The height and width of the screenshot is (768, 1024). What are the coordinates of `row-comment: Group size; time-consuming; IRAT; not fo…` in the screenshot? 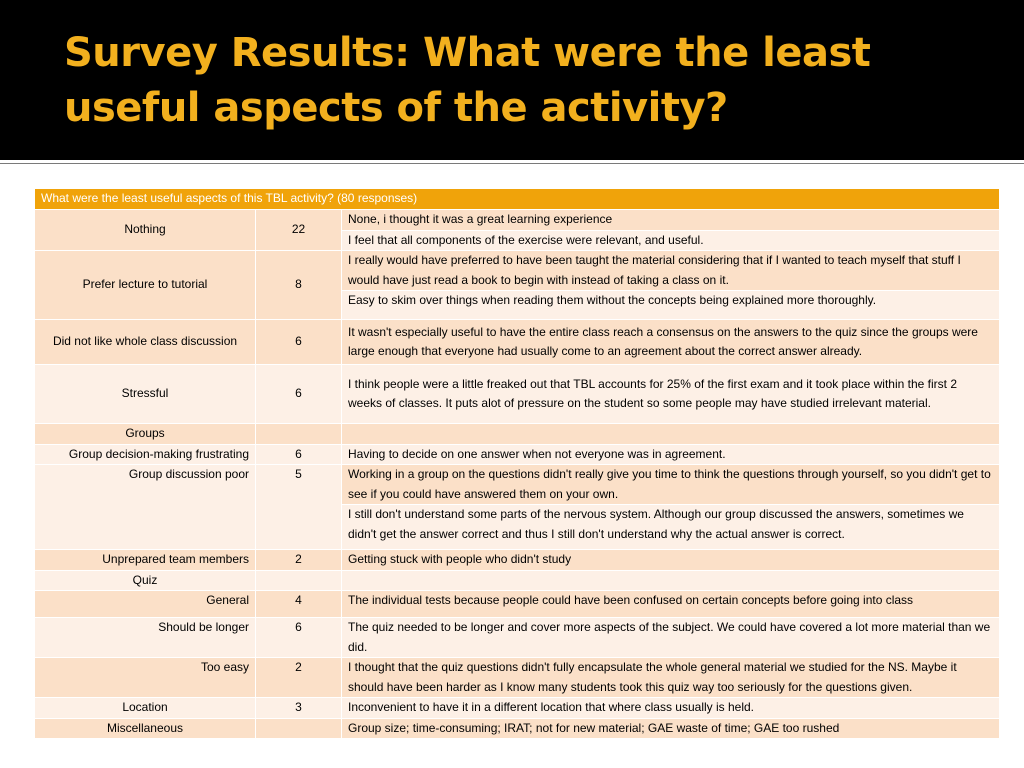 It's located at (670, 728).